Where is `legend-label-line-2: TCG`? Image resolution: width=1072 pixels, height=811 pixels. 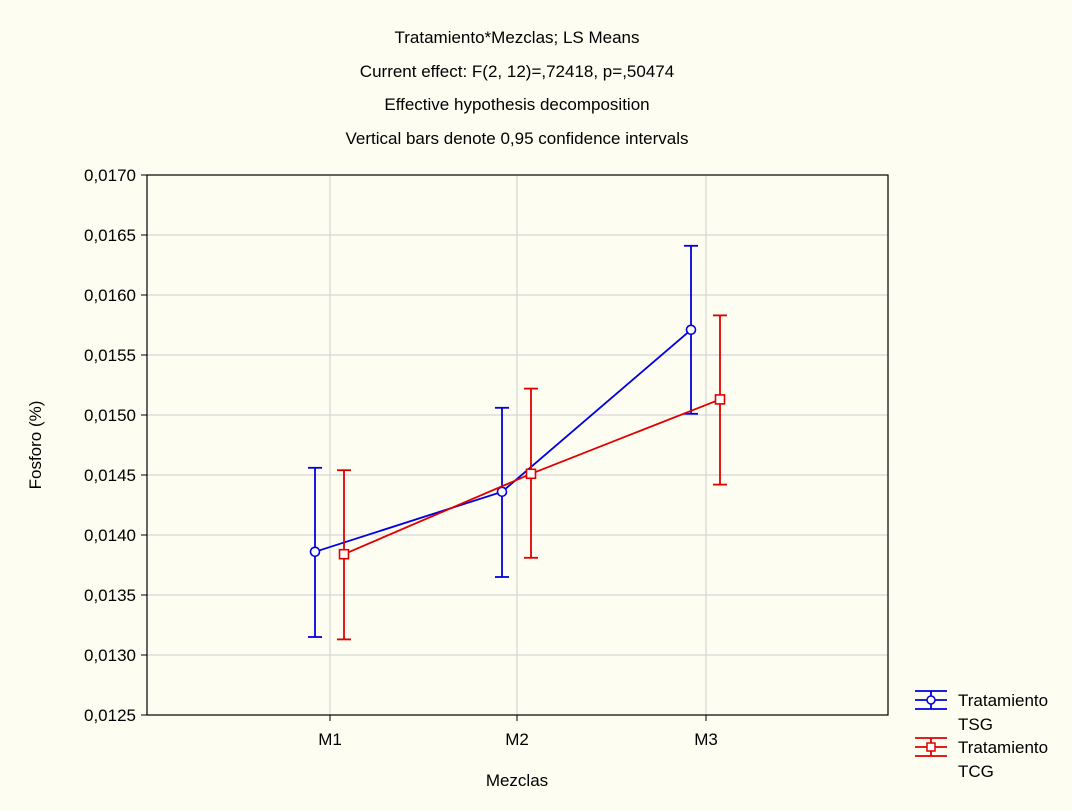
legend-label-line-2: TCG is located at coordinates (976, 771).